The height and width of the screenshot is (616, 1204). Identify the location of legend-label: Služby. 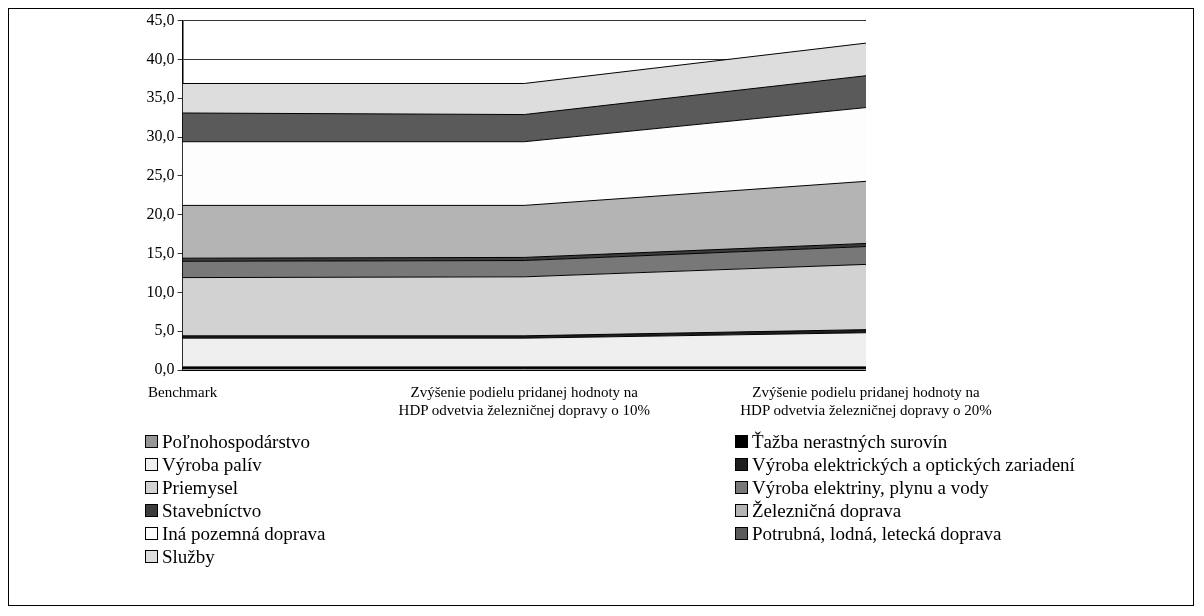
(188, 556).